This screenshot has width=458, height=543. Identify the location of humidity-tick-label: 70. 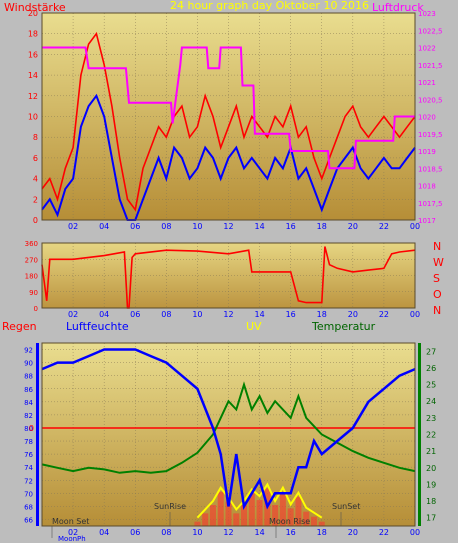
(28, 494).